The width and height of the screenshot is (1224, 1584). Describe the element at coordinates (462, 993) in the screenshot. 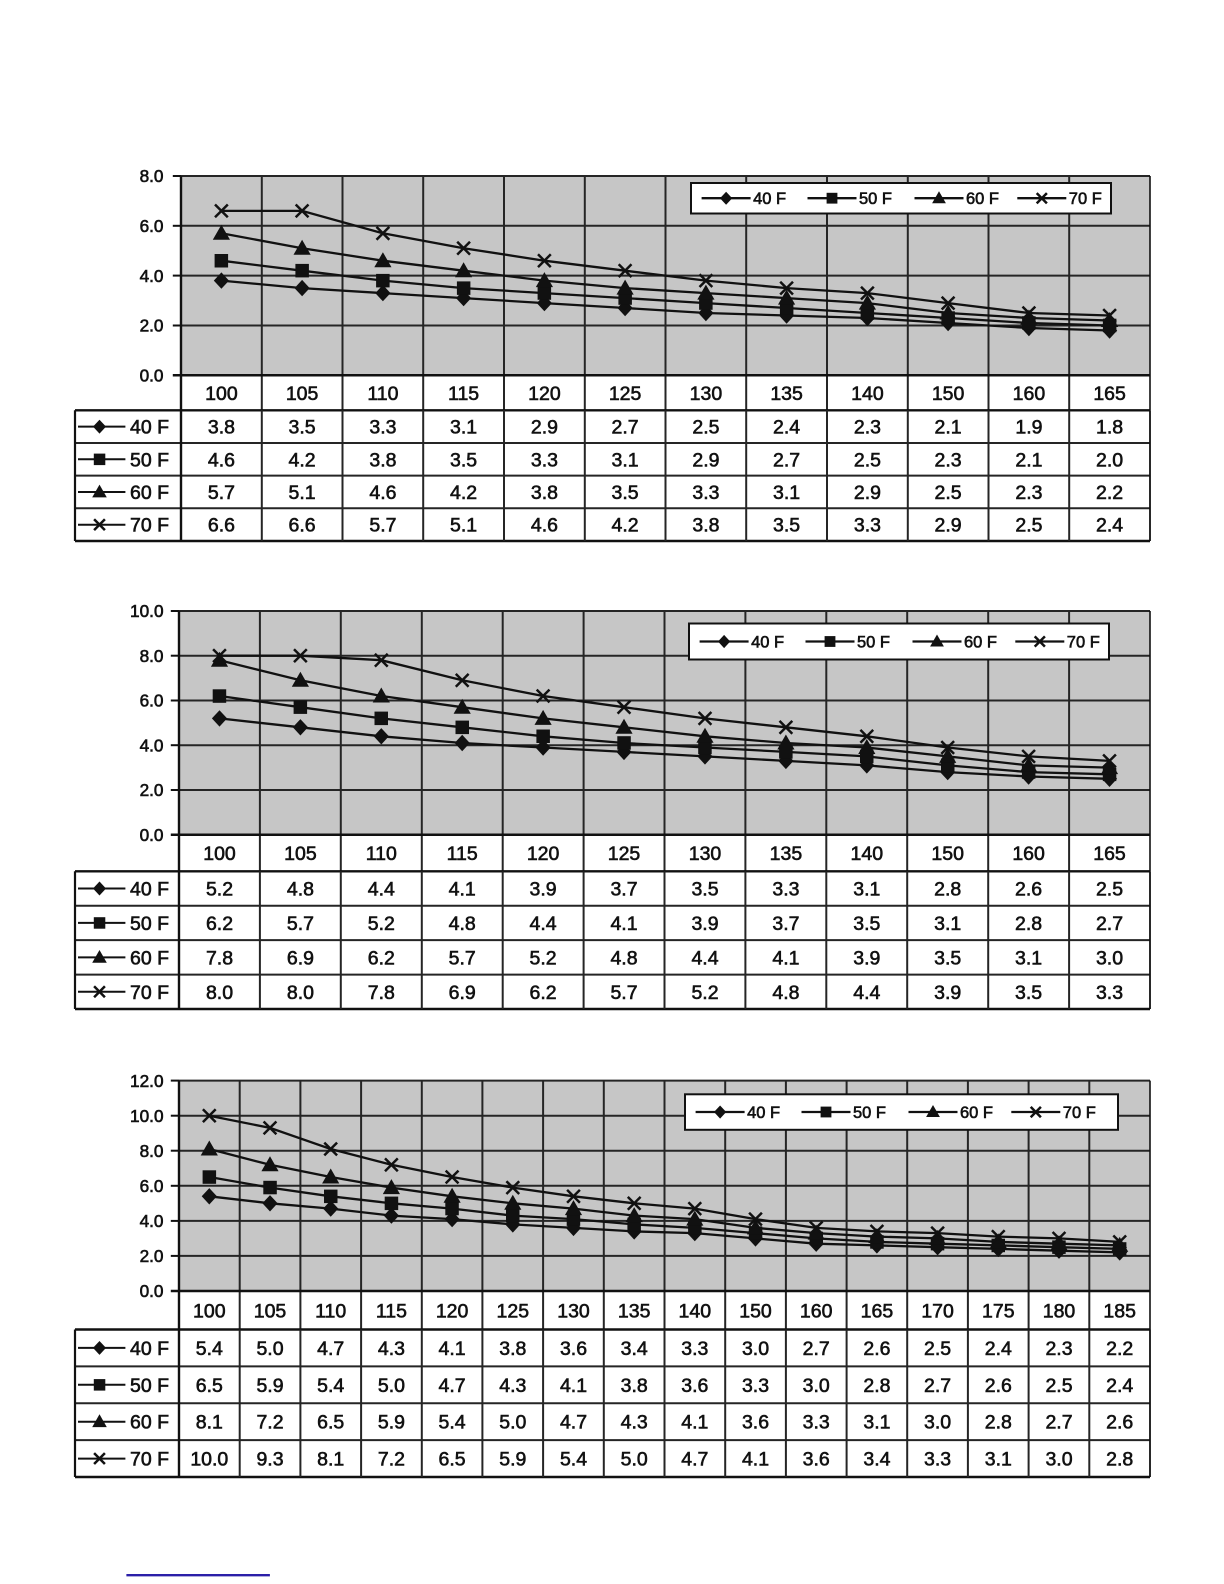

I see `svg-text: 6.9` at that location.